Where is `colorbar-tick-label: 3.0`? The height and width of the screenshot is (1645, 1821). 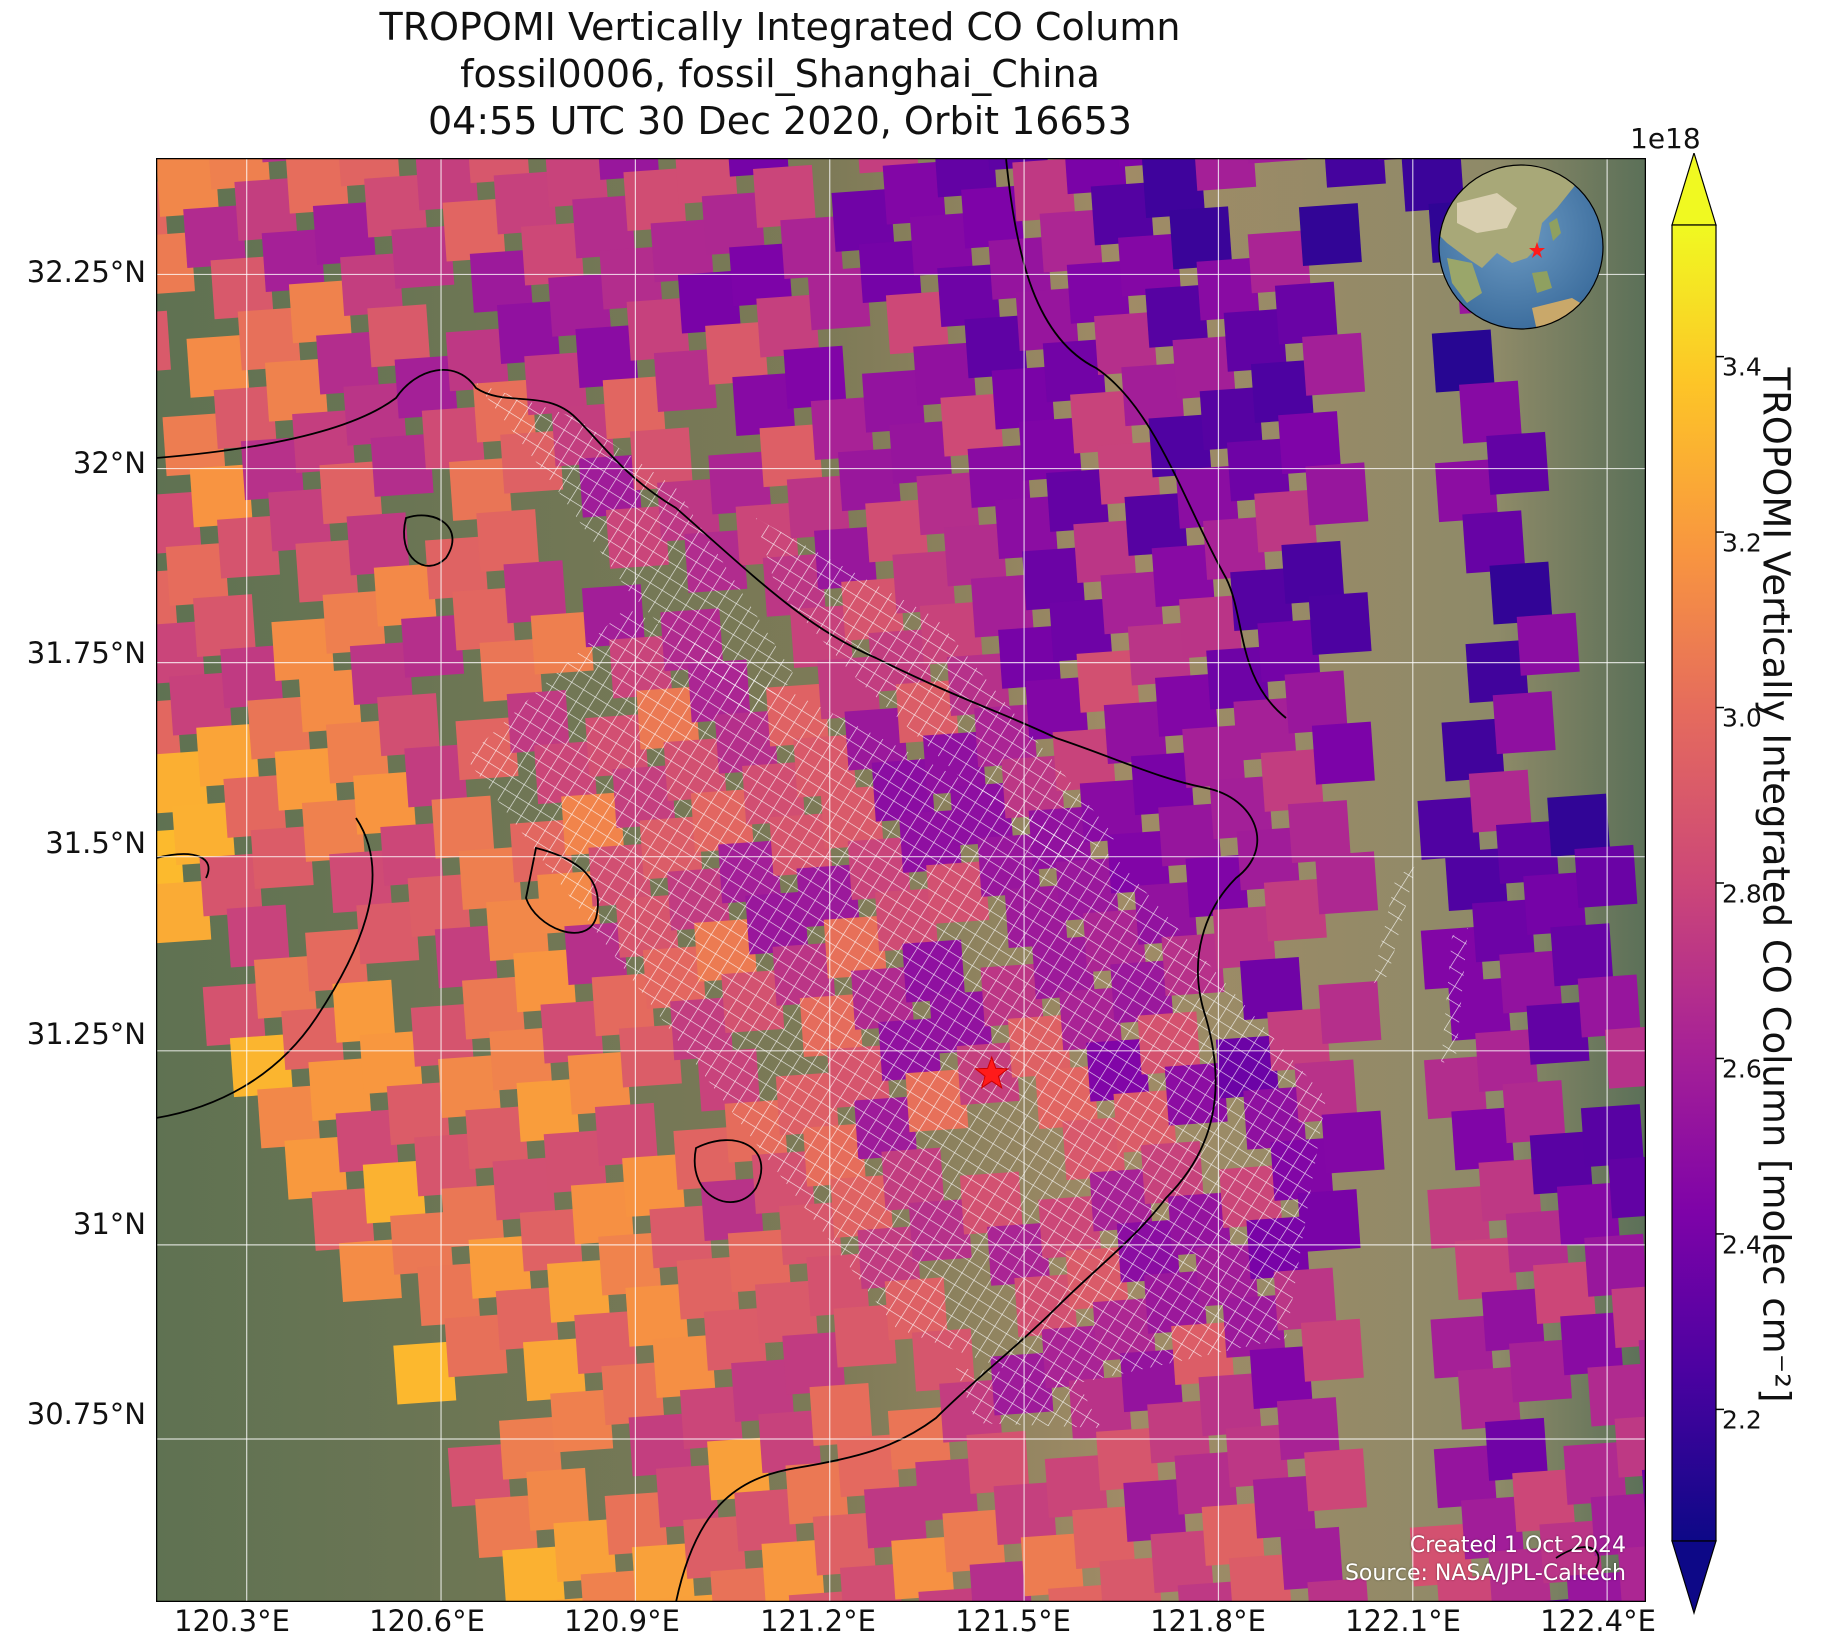 colorbar-tick-label: 3.0 is located at coordinates (1742, 718).